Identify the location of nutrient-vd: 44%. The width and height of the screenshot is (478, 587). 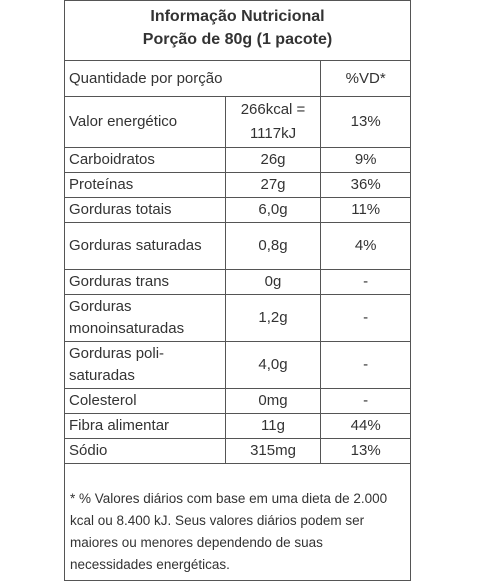
(365, 426).